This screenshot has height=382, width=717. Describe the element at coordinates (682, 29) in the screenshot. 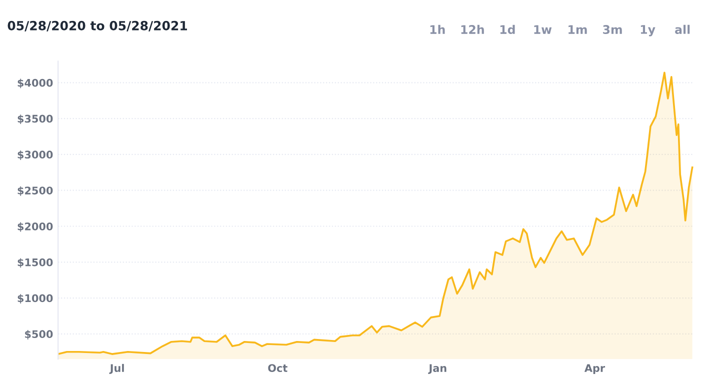

I see `text: all` at that location.